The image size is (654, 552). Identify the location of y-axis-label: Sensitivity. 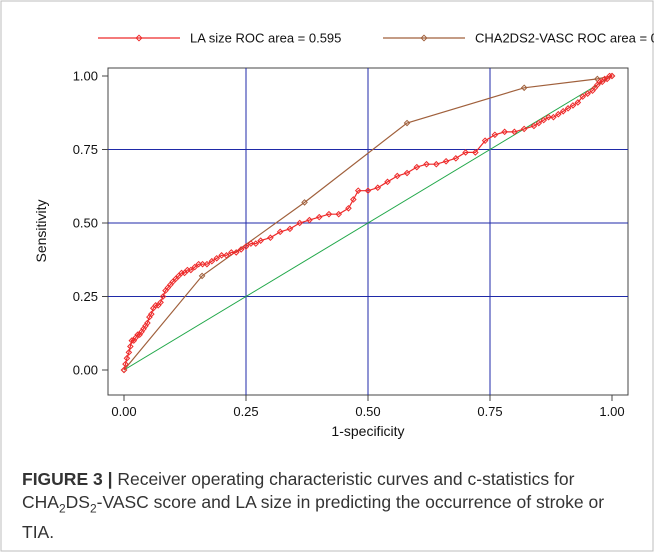
(41, 230).